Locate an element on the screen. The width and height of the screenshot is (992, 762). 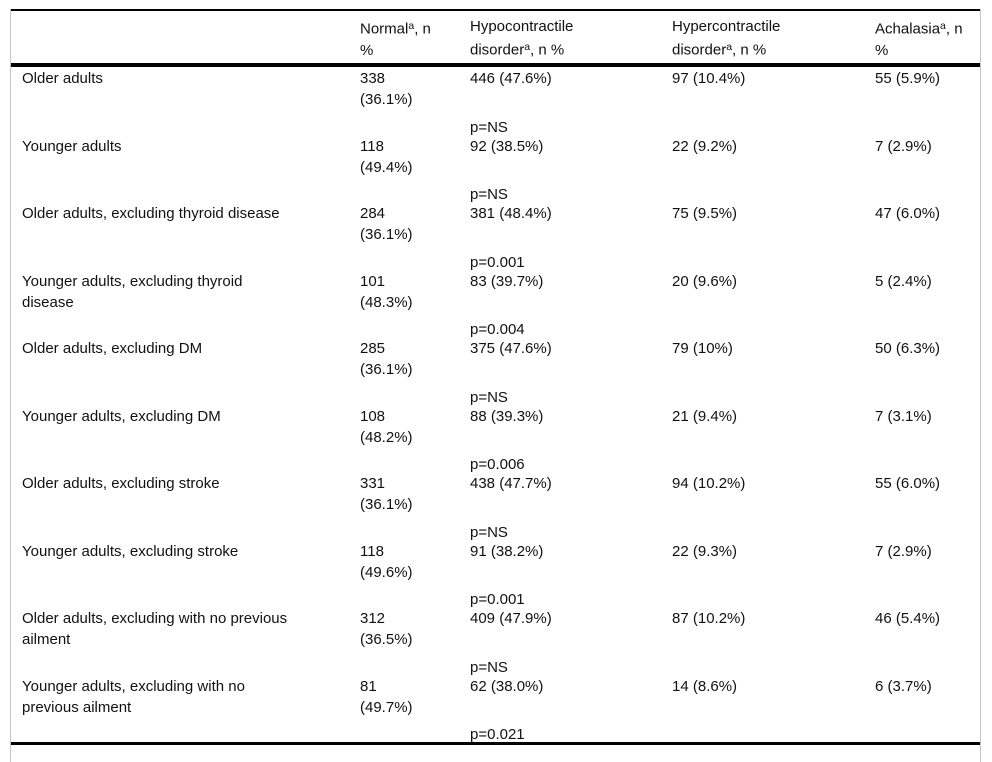
row-label-line: ailment is located at coordinates (46, 639).